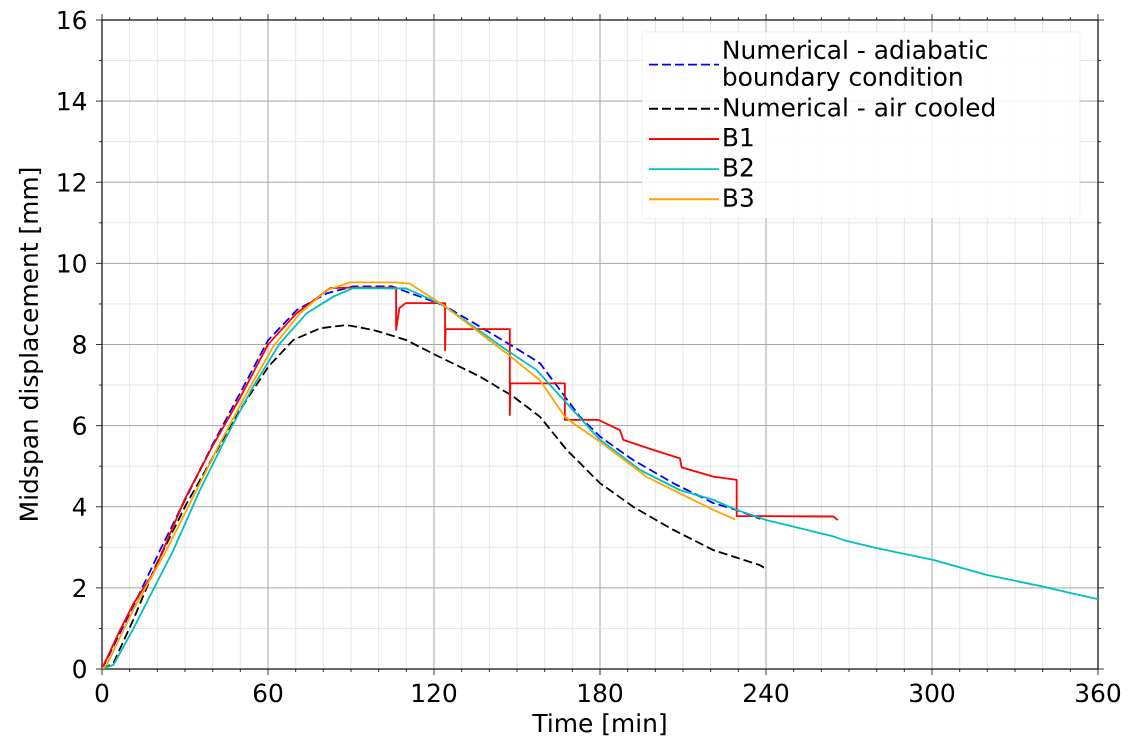 Image resolution: width=1135 pixels, height=751 pixels. Describe the element at coordinates (72, 20) in the screenshot. I see `y-tick-label: 16` at that location.